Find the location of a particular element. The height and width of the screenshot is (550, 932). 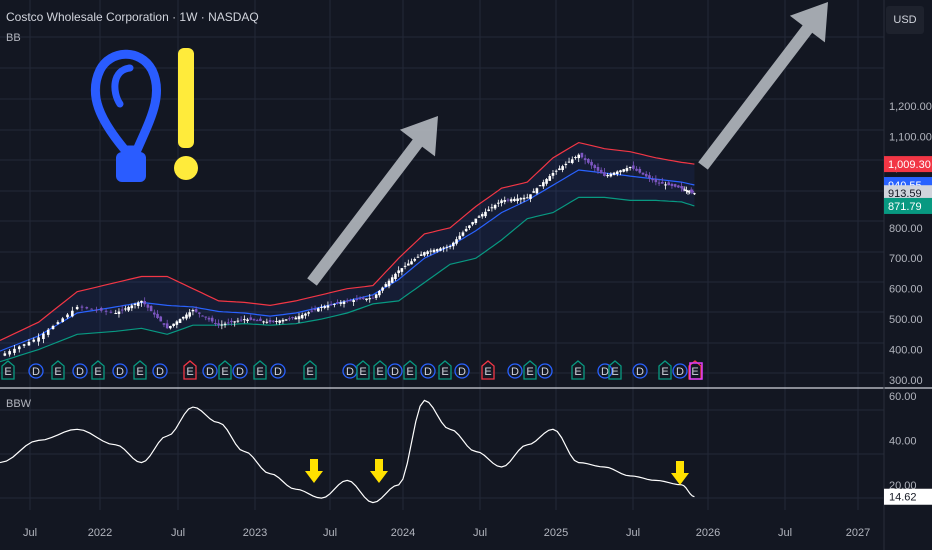

price-tag-bg is located at coordinates (908, 164).